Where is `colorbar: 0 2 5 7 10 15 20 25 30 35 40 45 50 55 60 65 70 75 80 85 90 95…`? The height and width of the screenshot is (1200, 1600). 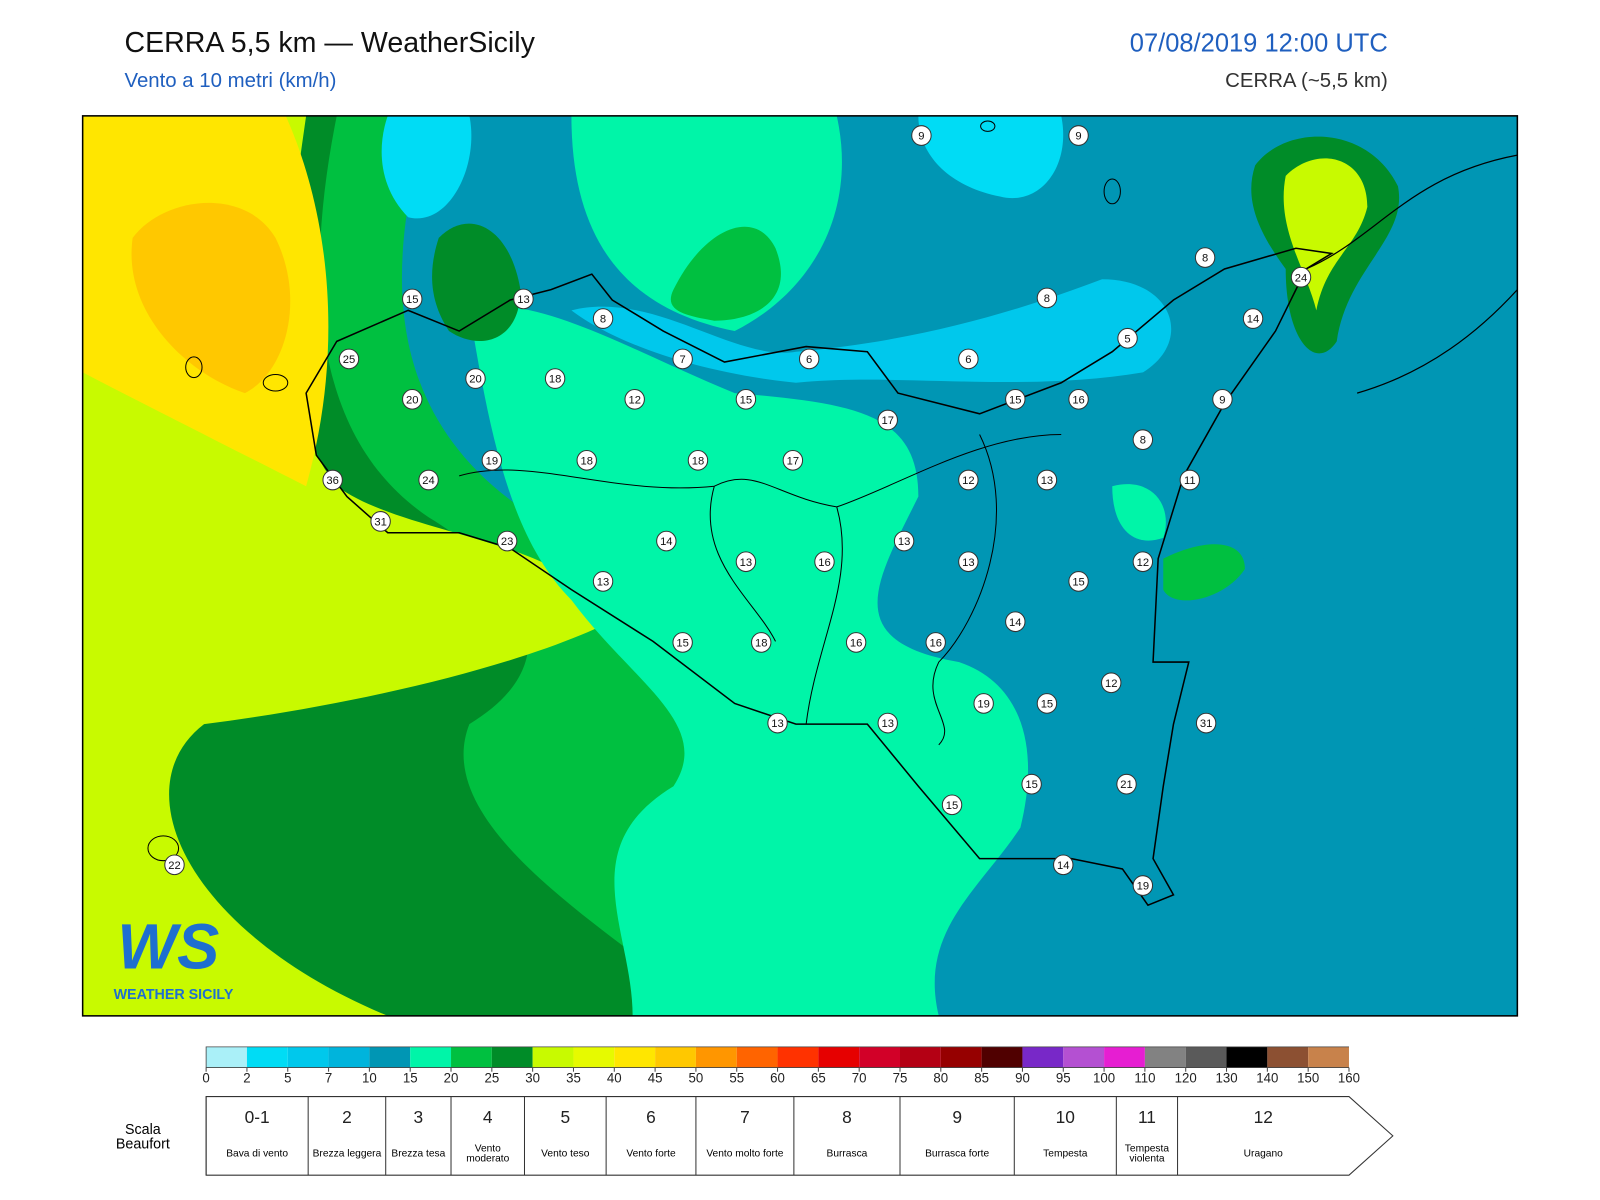
colorbar: 0 2 5 7 10 15 20 25 30 35 40 45 50 55 60 65 70 75 80 85 90 95… is located at coordinates (781, 1066).